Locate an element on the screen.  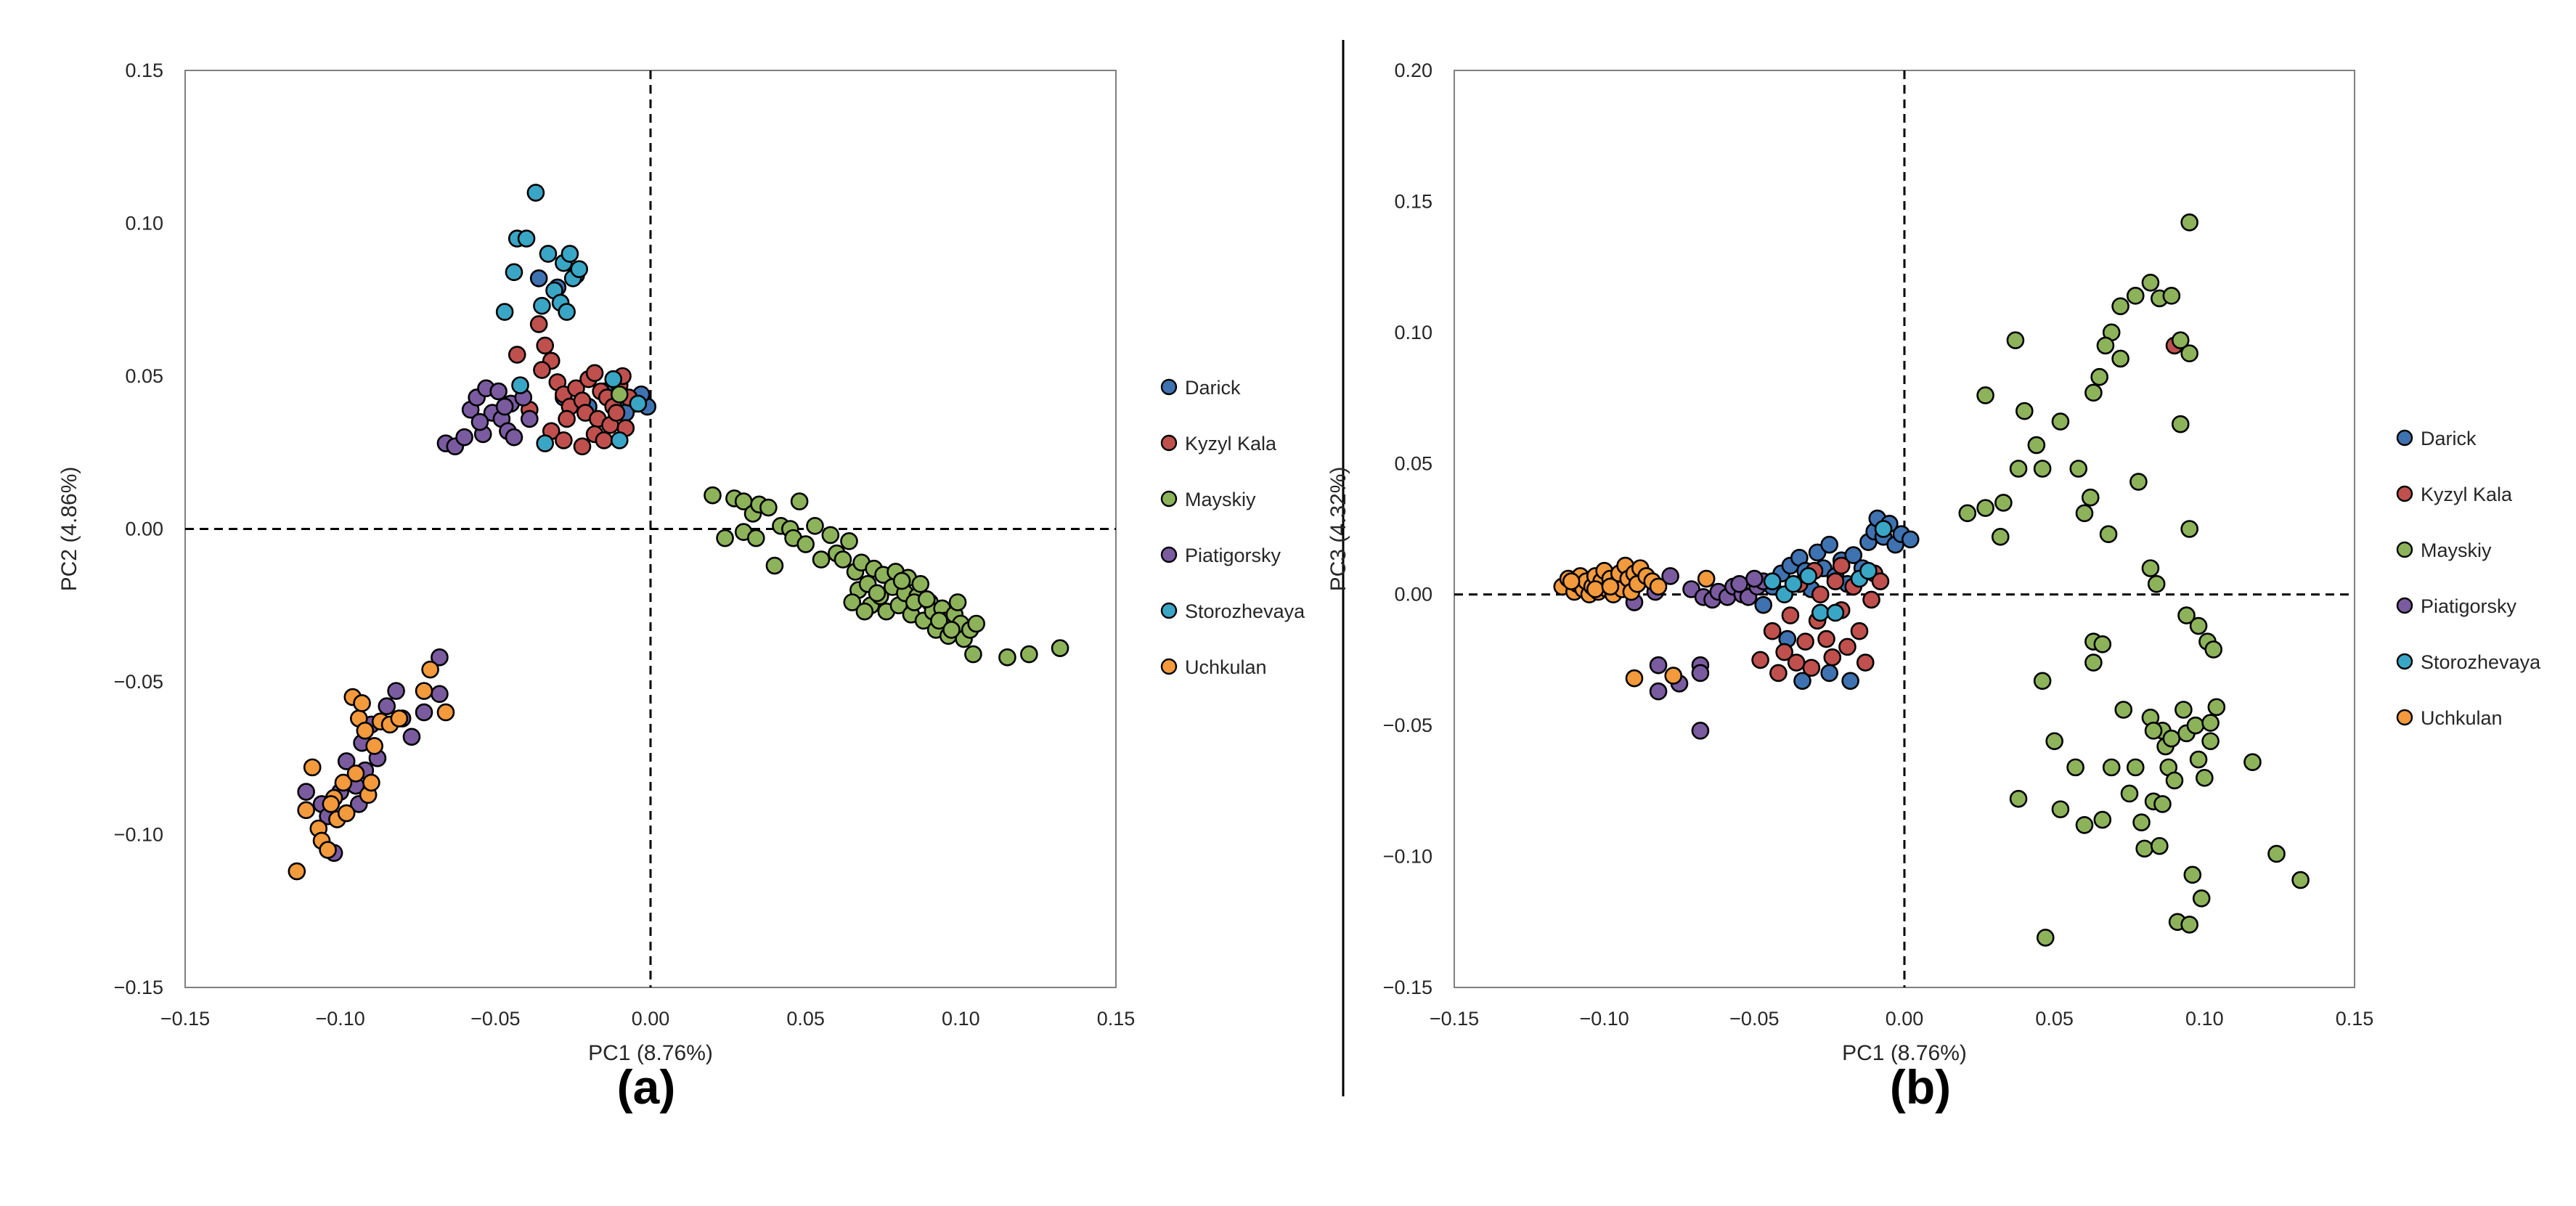
y-tick-label: 0.15 is located at coordinates (1413, 201).